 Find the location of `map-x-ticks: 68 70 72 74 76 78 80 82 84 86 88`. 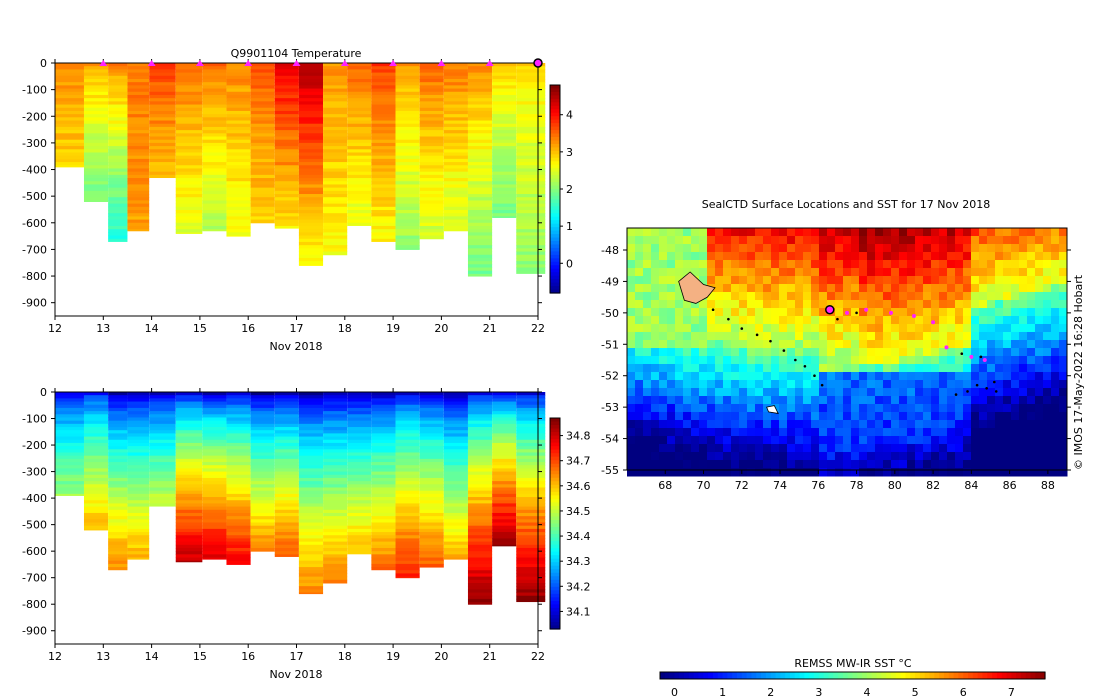

map-x-ticks: 68 70 72 74 76 78 80 82 84 86 88 is located at coordinates (856, 481).